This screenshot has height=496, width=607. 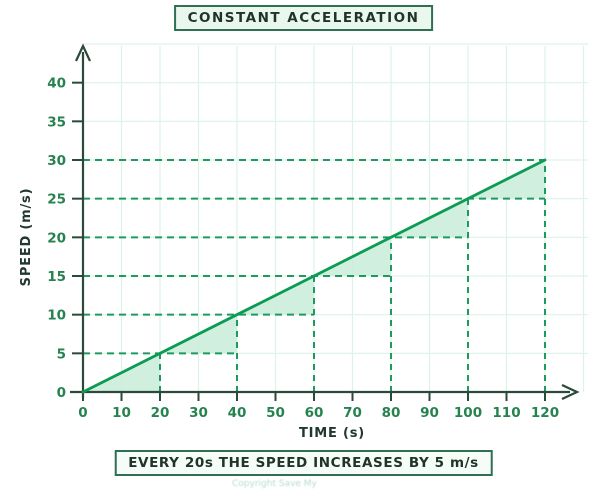 What do you see at coordinates (56, 200) in the screenshot?
I see `y-tick-label: 25` at bounding box center [56, 200].